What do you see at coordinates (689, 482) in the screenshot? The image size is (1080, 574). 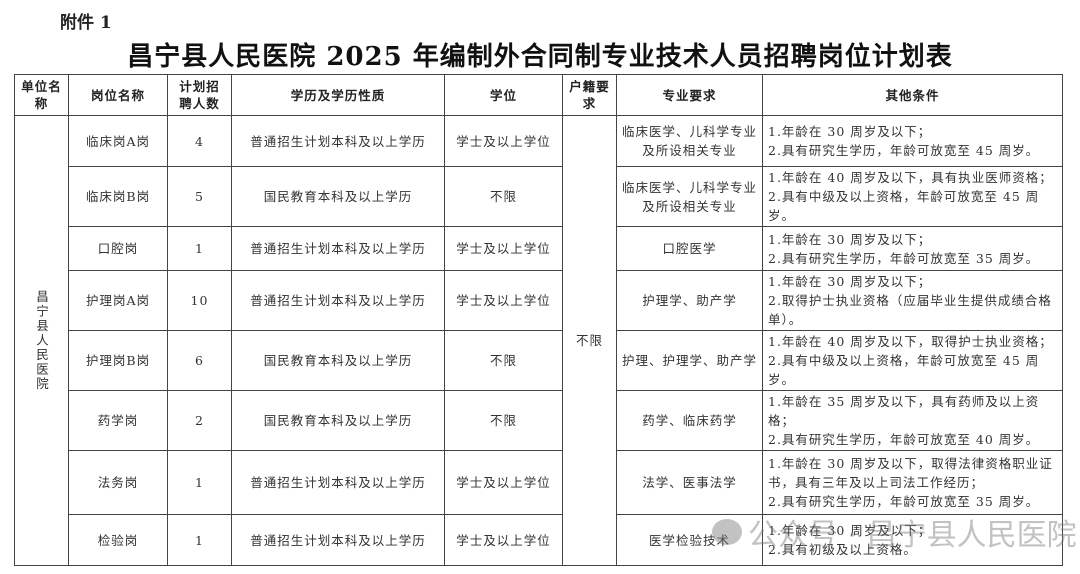 I see `major-requirement: 法学、医事法学` at bounding box center [689, 482].